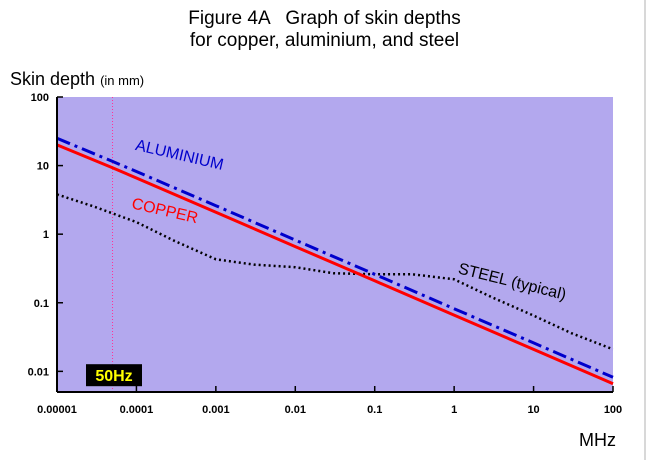  What do you see at coordinates (324, 40) in the screenshot?
I see `chart-title-line2: for copper, aluminium, and steel` at bounding box center [324, 40].